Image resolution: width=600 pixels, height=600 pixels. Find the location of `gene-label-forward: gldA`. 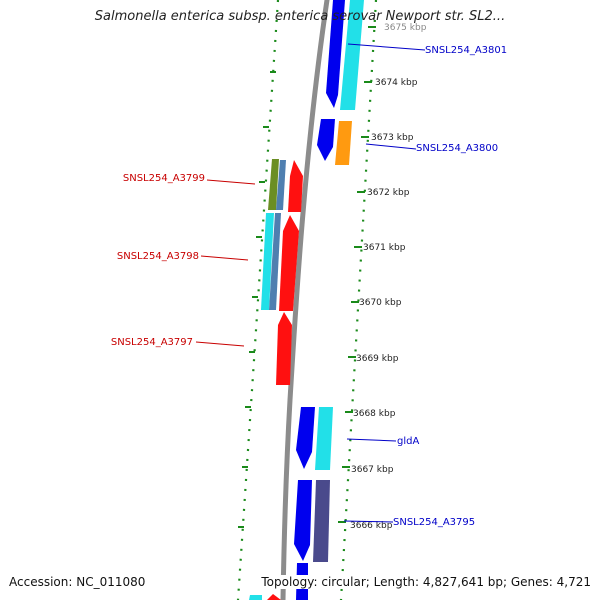

gene-label-forward: gldA is located at coordinates (408, 441).